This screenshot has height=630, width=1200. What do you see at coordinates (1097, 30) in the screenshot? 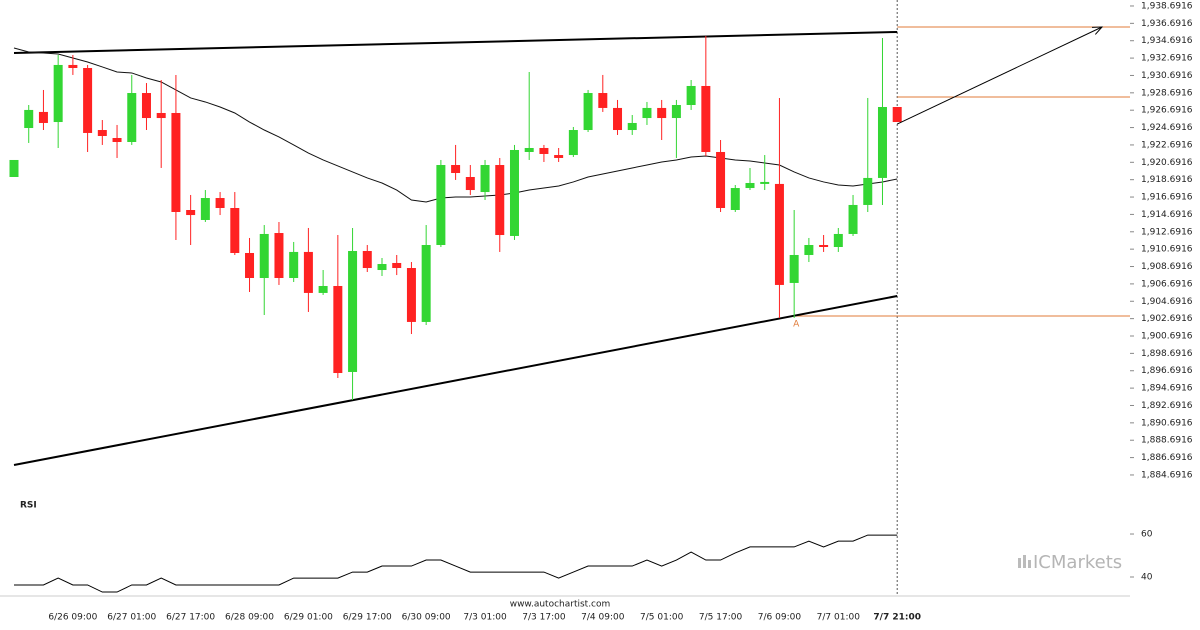
I see `arrow-head` at bounding box center [1097, 30].